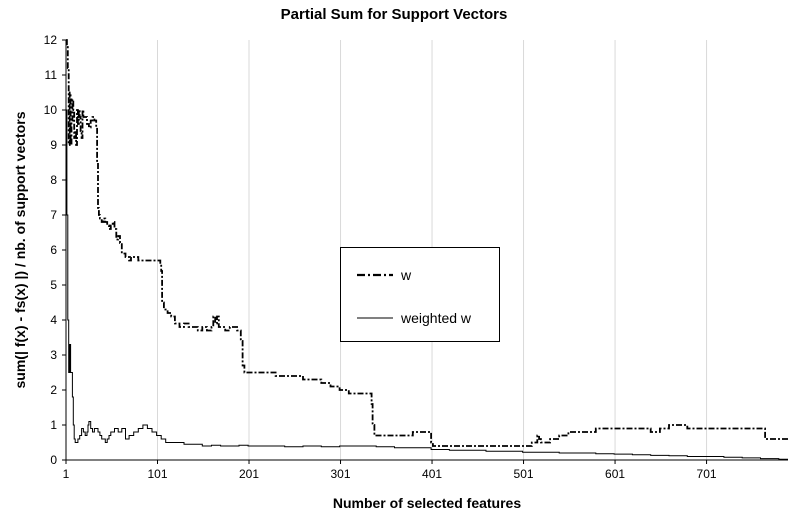  I want to click on y-tick-label: 8, so click(53, 180).